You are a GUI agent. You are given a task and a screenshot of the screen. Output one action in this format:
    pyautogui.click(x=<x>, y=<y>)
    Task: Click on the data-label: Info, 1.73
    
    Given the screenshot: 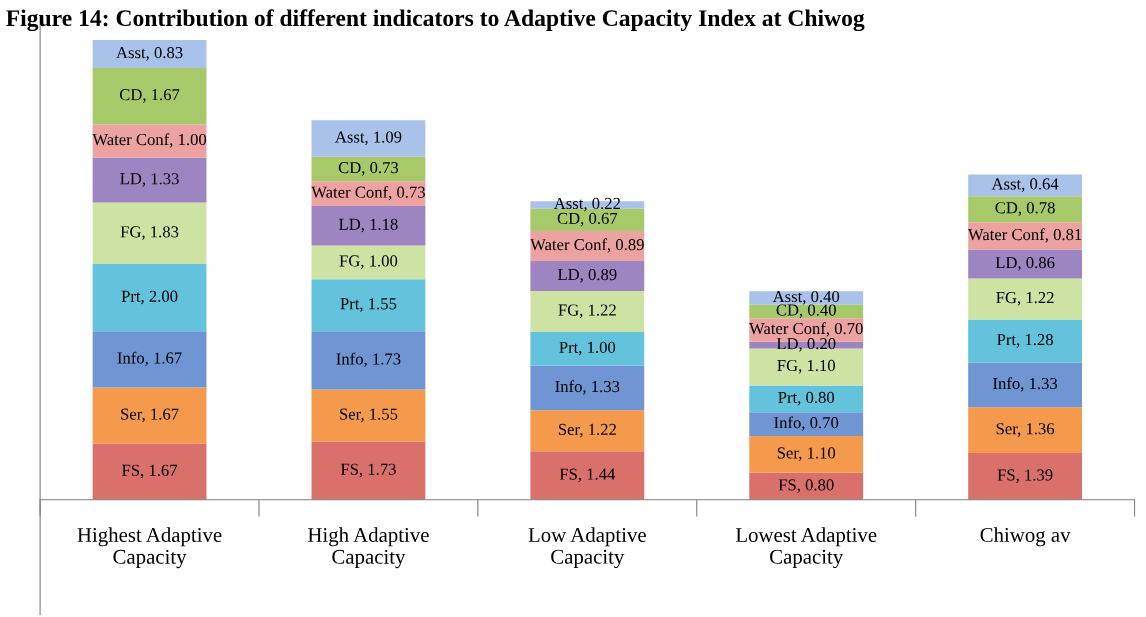 What is the action you would take?
    pyautogui.click(x=368, y=359)
    